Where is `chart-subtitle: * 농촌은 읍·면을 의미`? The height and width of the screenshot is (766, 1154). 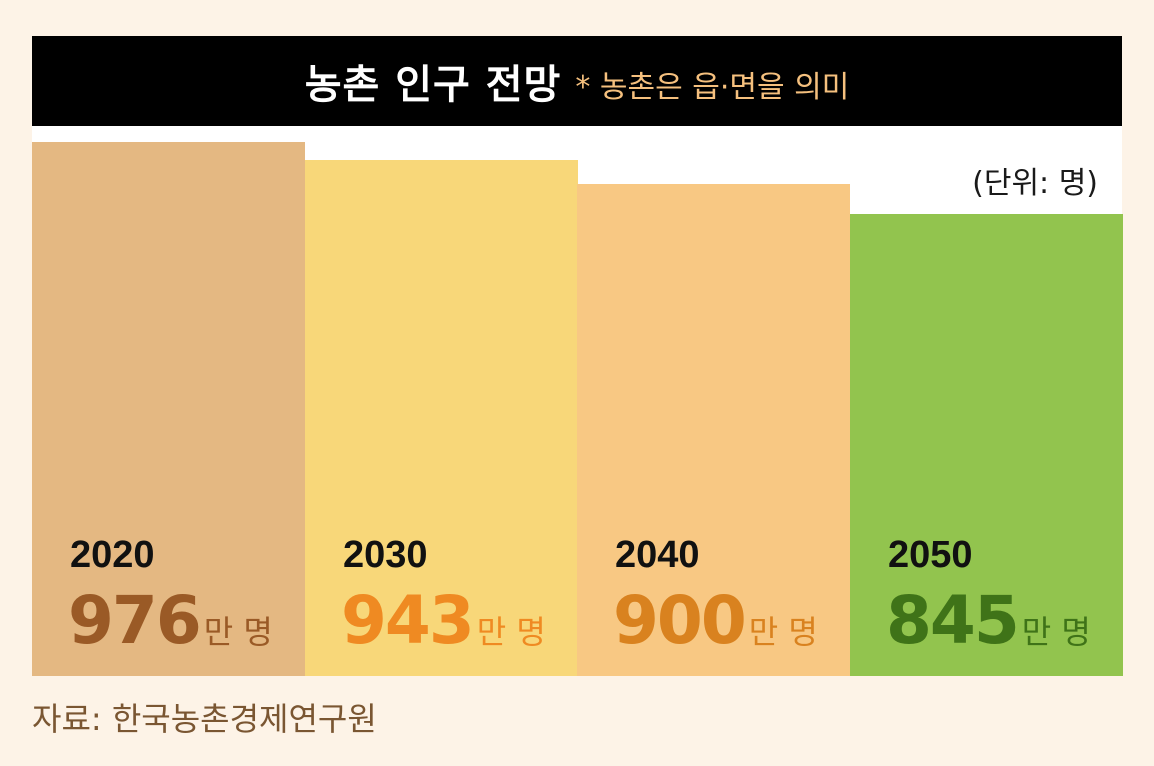 chart-subtitle: * 농촌은 읍·면을 의미 is located at coordinates (712, 87).